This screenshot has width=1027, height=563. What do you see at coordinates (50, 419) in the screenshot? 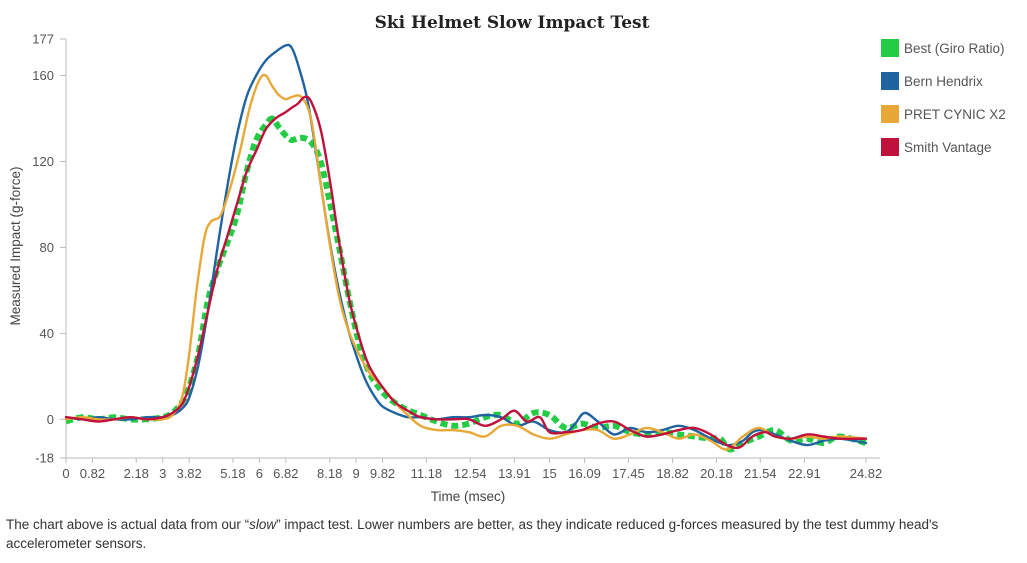
I see `y-tick-label: 0` at bounding box center [50, 419].